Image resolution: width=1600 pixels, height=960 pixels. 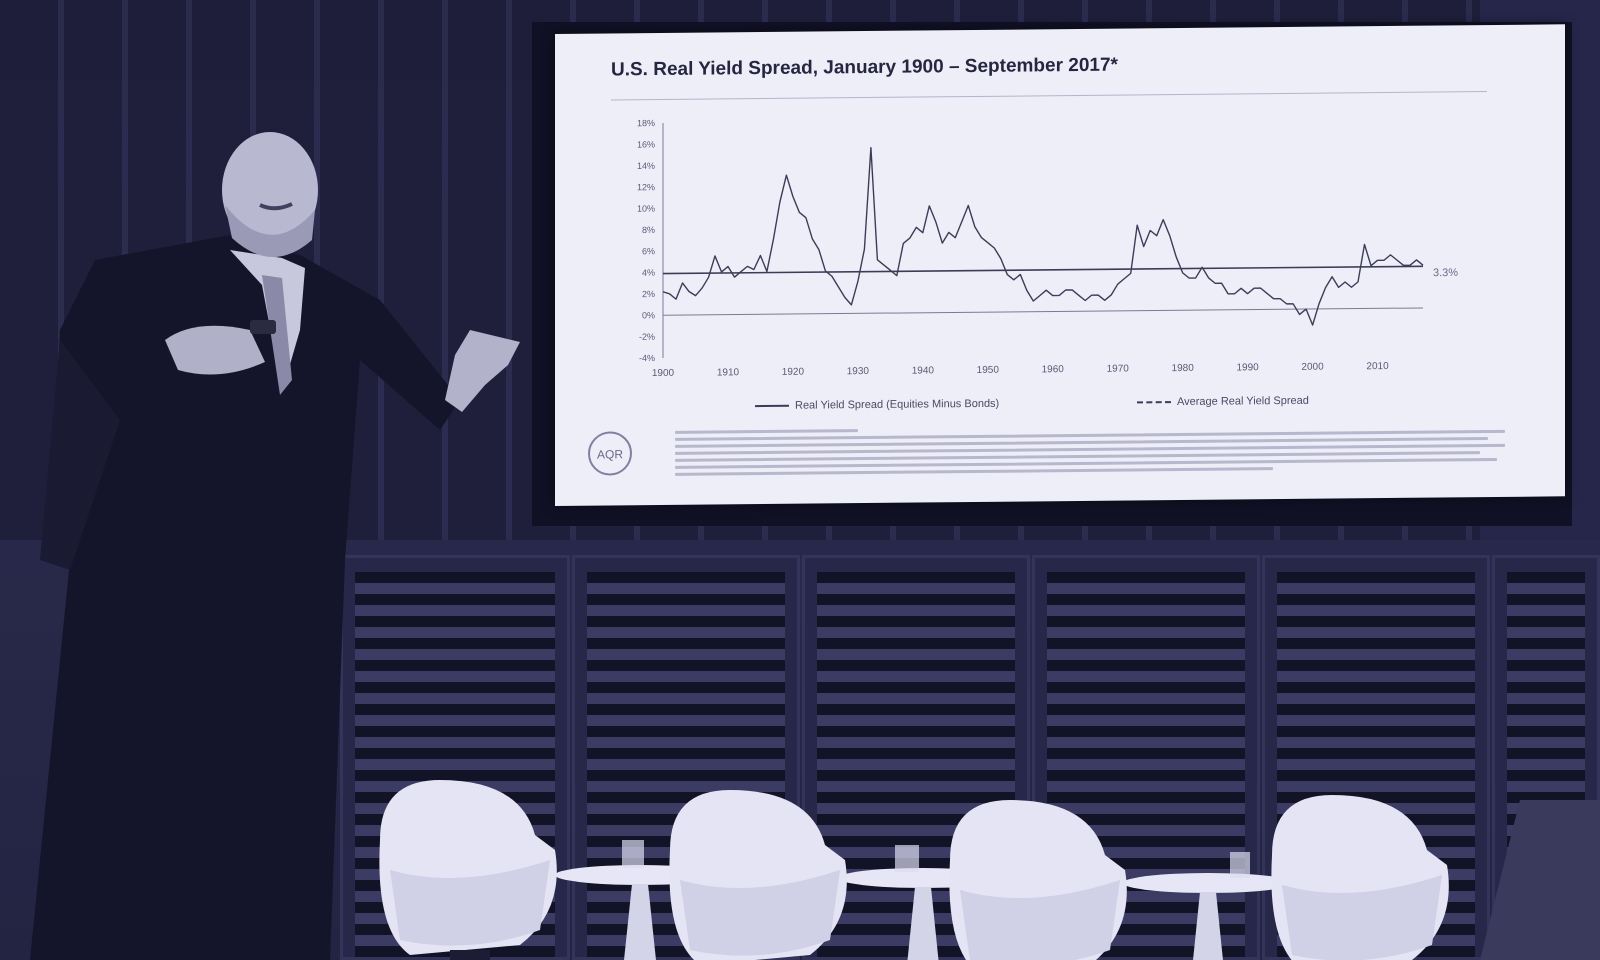 I want to click on x-tick-label: 1950, so click(x=988, y=370).